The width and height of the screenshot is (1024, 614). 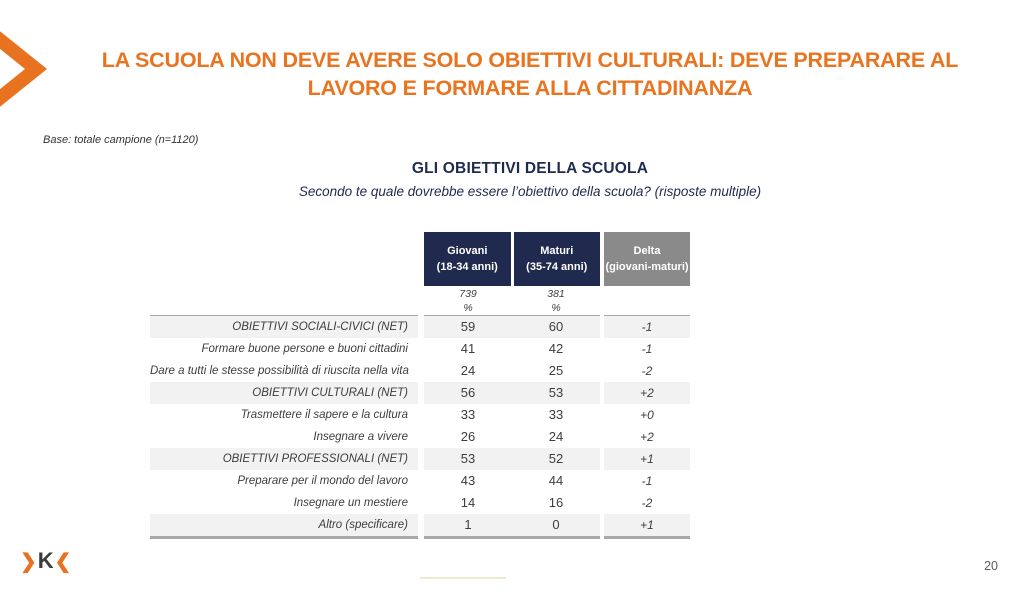 I want to click on value-maturi: 33, so click(x=556, y=414).